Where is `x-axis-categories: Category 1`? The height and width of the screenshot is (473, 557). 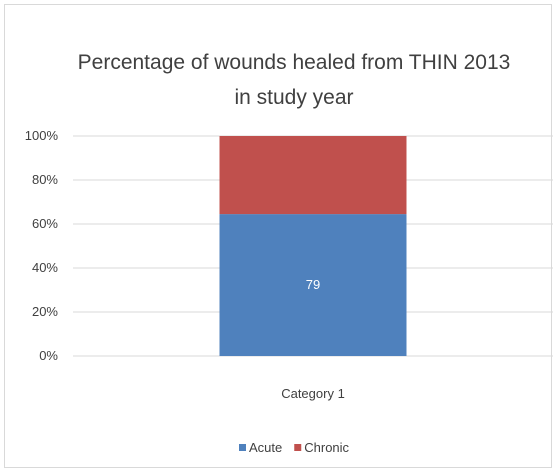 x-axis-categories: Category 1 is located at coordinates (313, 393).